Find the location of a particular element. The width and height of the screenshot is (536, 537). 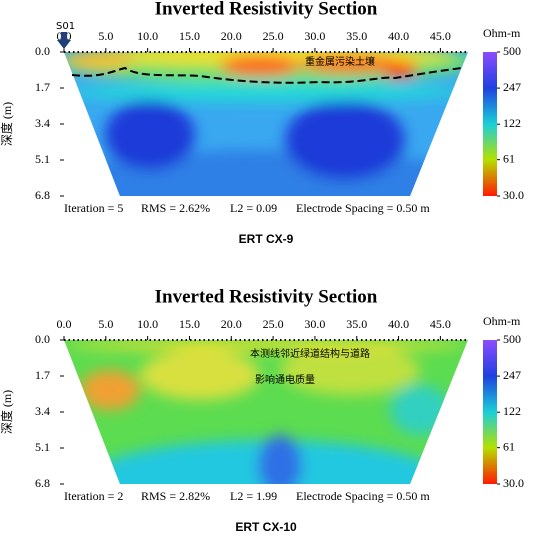

figure-caption: ERT CX-9 is located at coordinates (266, 239).